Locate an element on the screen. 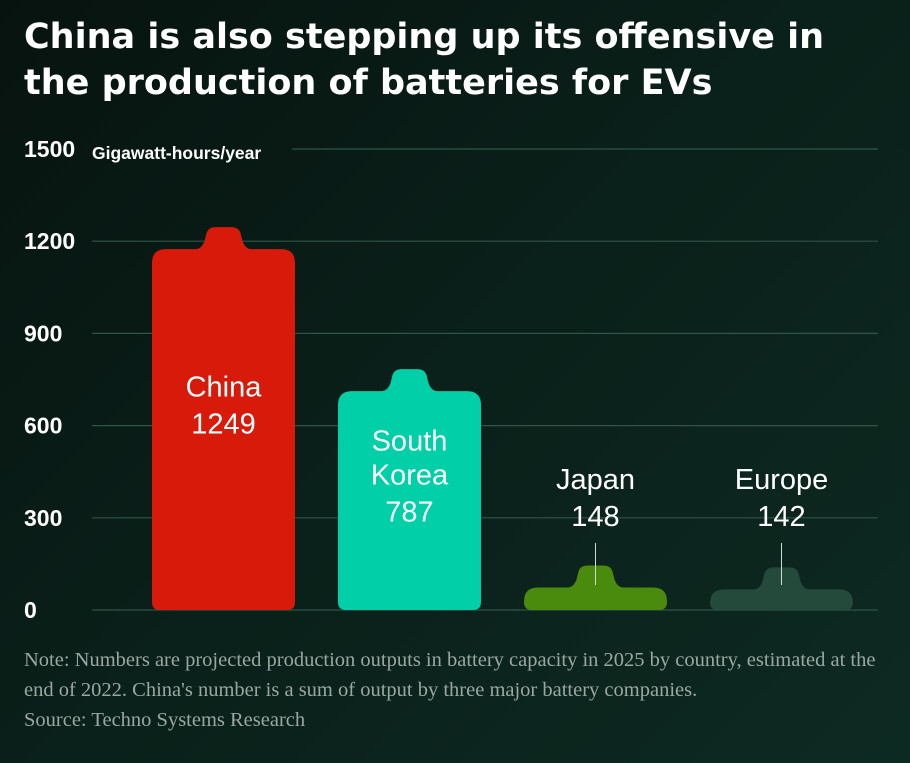 Image resolution: width=910 pixels, height=763 pixels. category-label: Japan is located at coordinates (595, 480).